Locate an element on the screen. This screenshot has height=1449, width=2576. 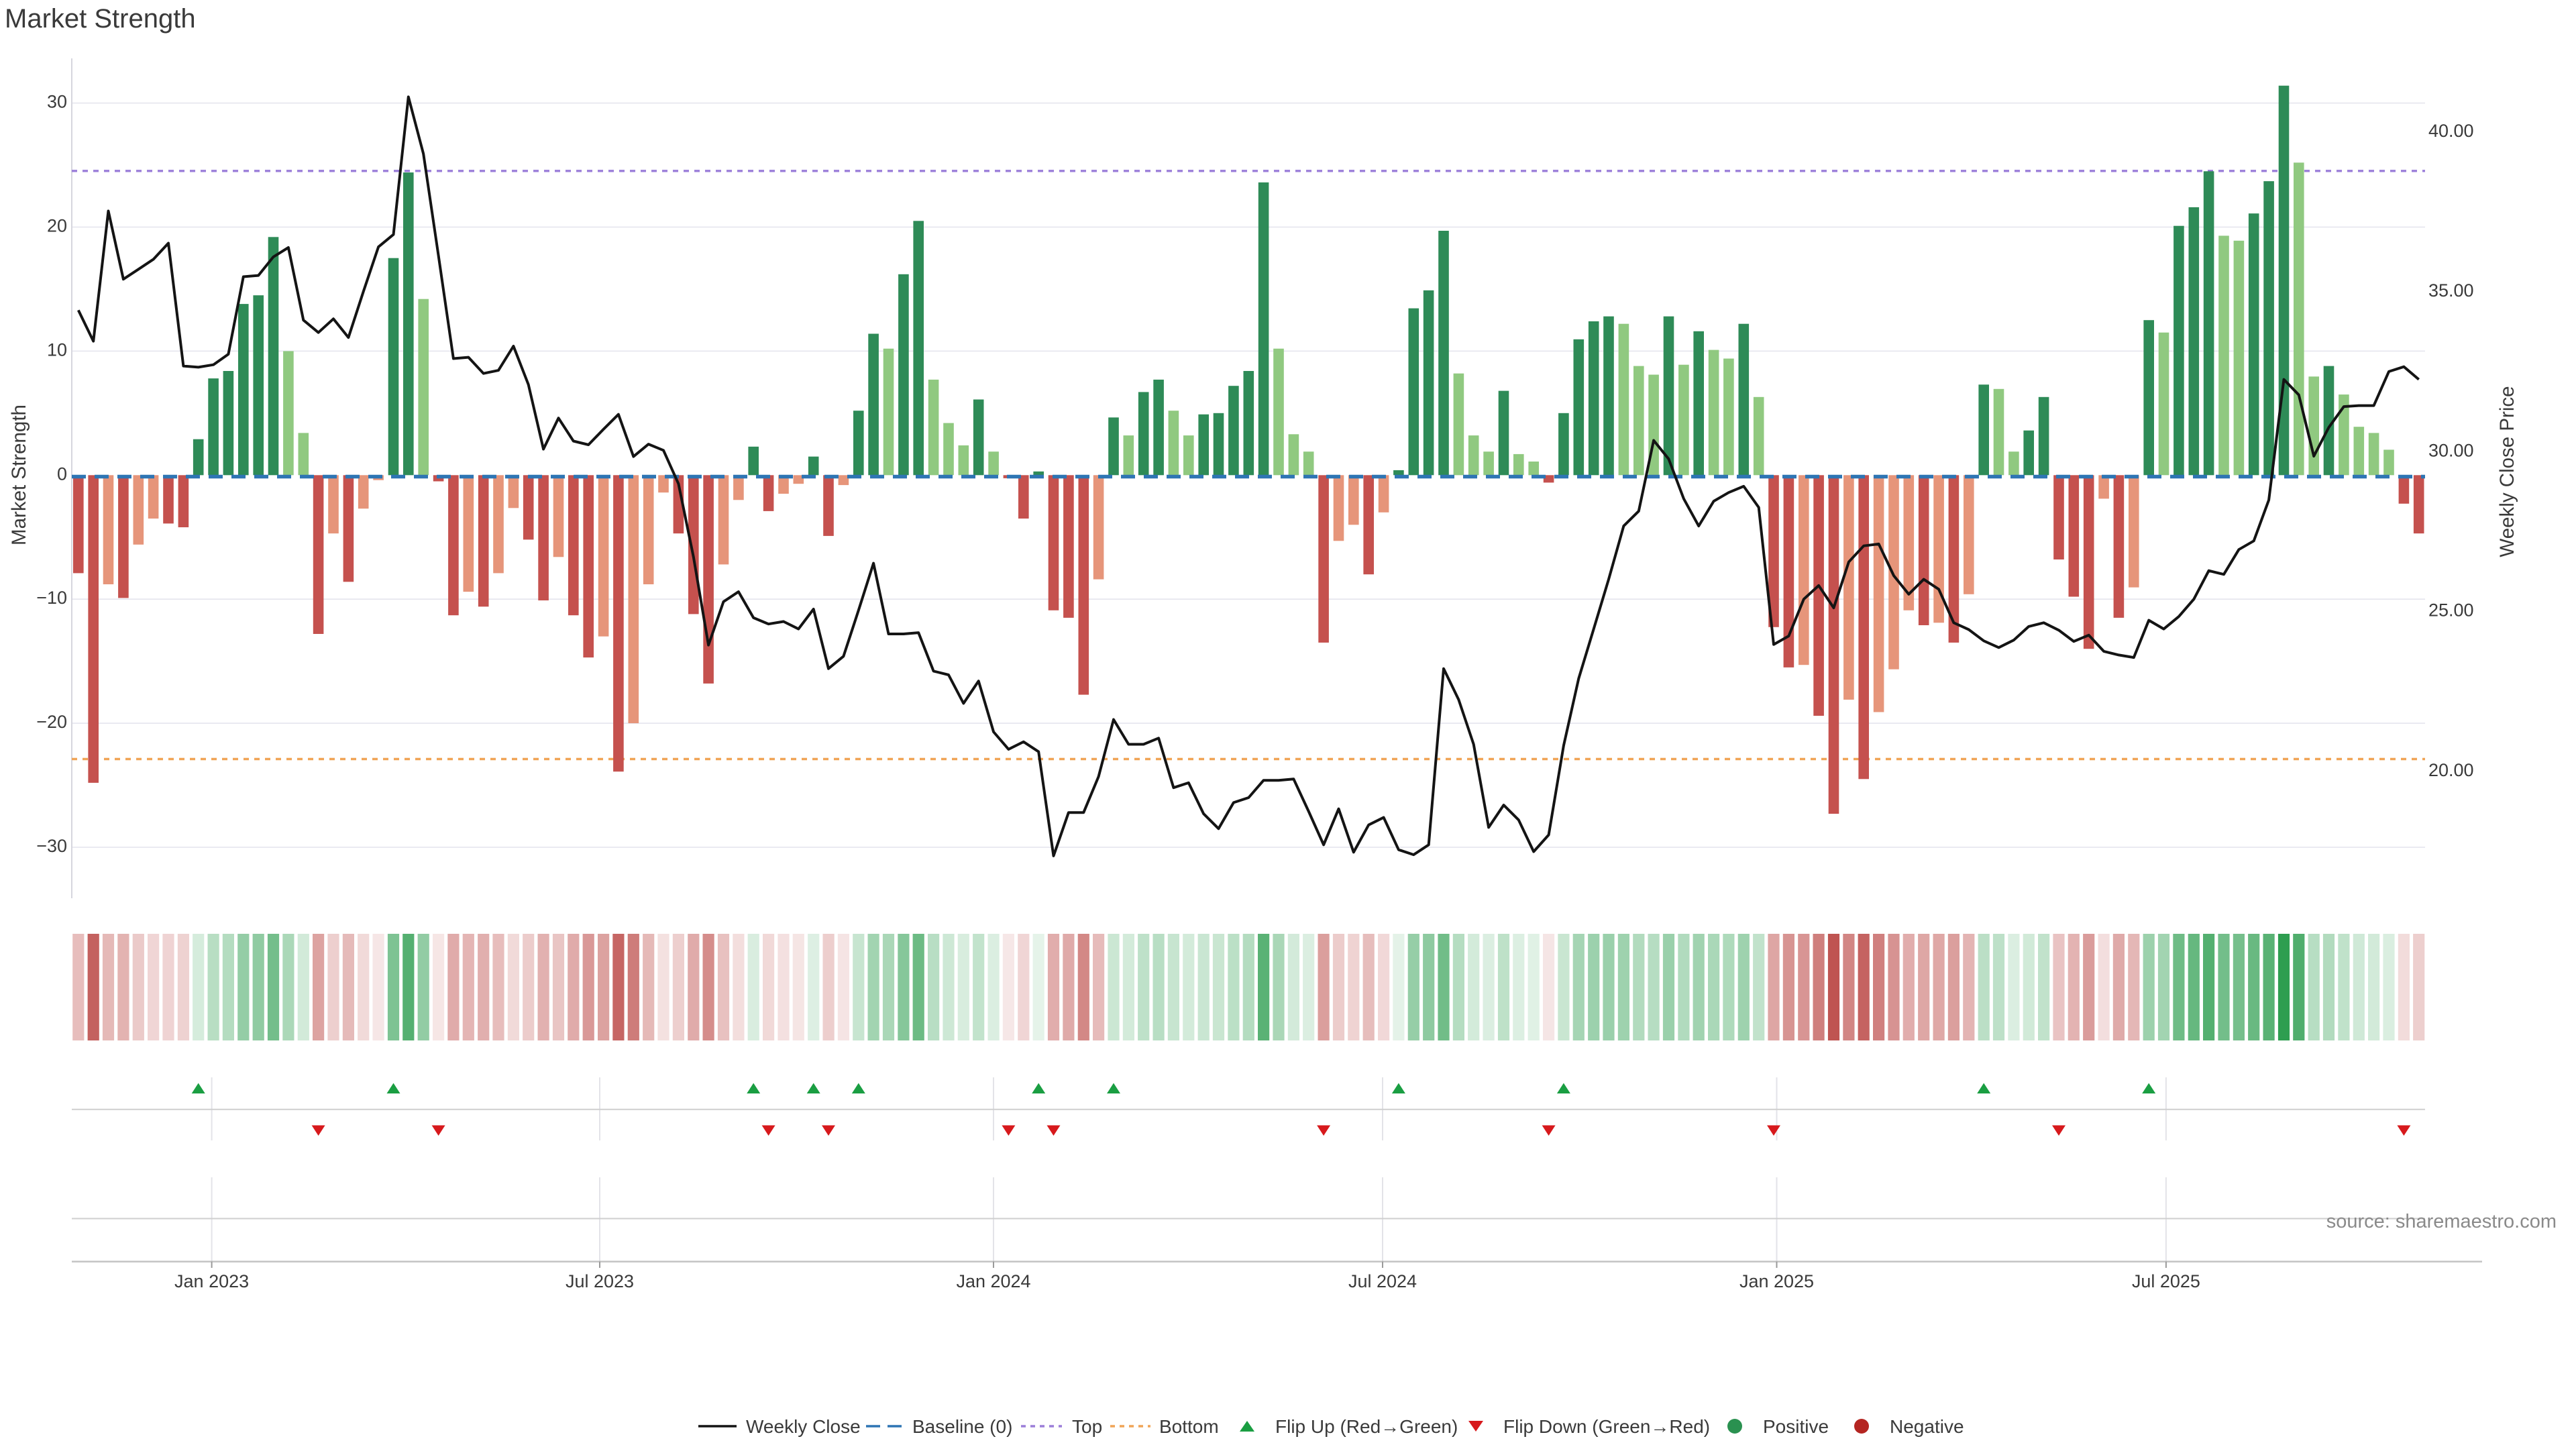
svg-text: Jul 2023 is located at coordinates (600, 1281).